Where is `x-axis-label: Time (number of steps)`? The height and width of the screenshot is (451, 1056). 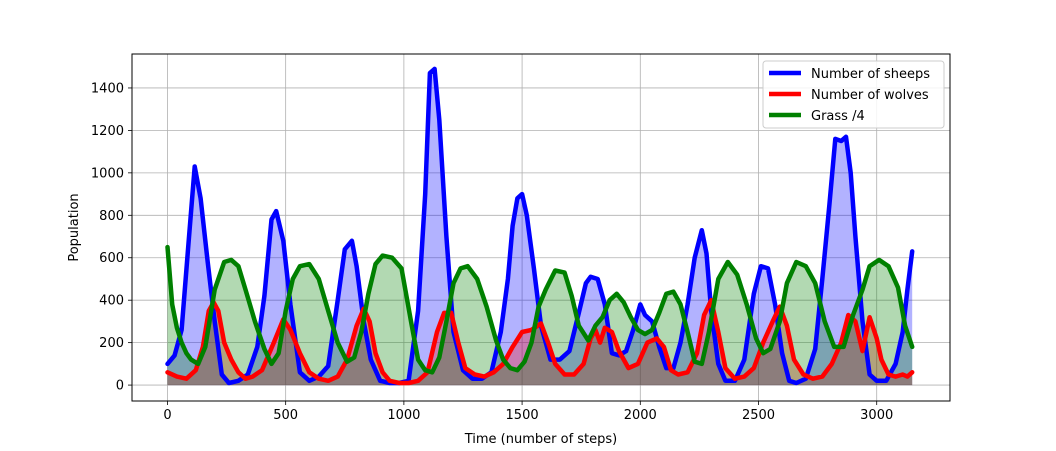 x-axis-label: Time (number of steps) is located at coordinates (541, 439).